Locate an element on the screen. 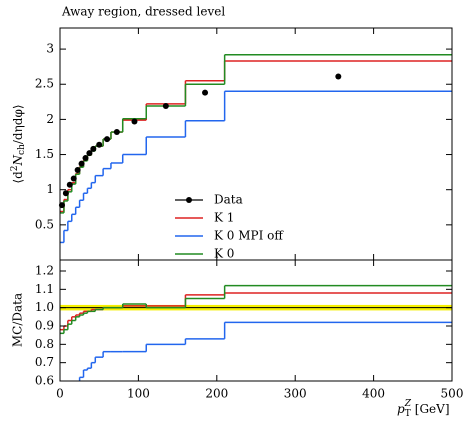 The height and width of the screenshot is (421, 467). y-tick-label: 2.5 is located at coordinates (44, 84).